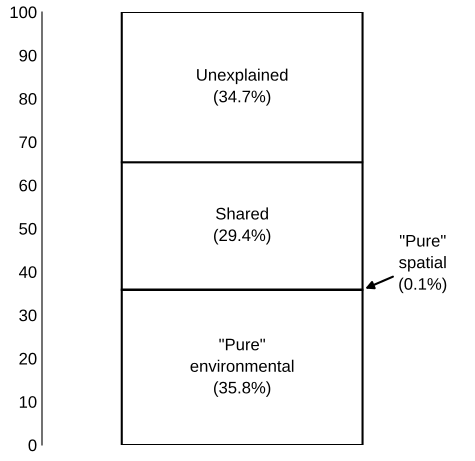 The height and width of the screenshot is (461, 475). I want to click on data-label: (35.8%), so click(242, 389).